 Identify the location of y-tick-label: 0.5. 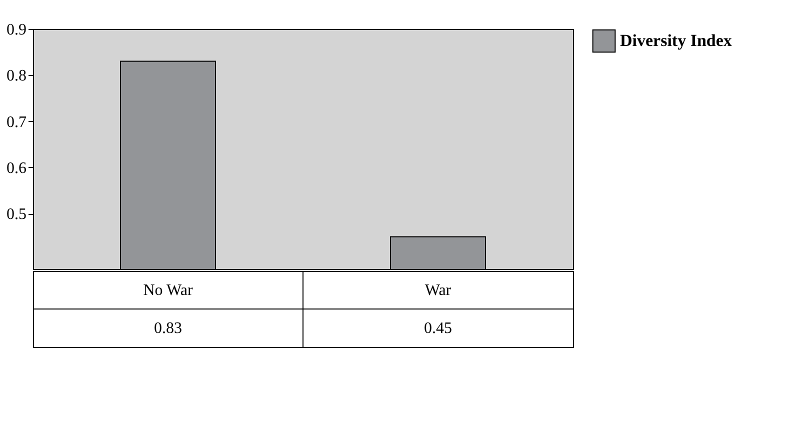
(16, 215).